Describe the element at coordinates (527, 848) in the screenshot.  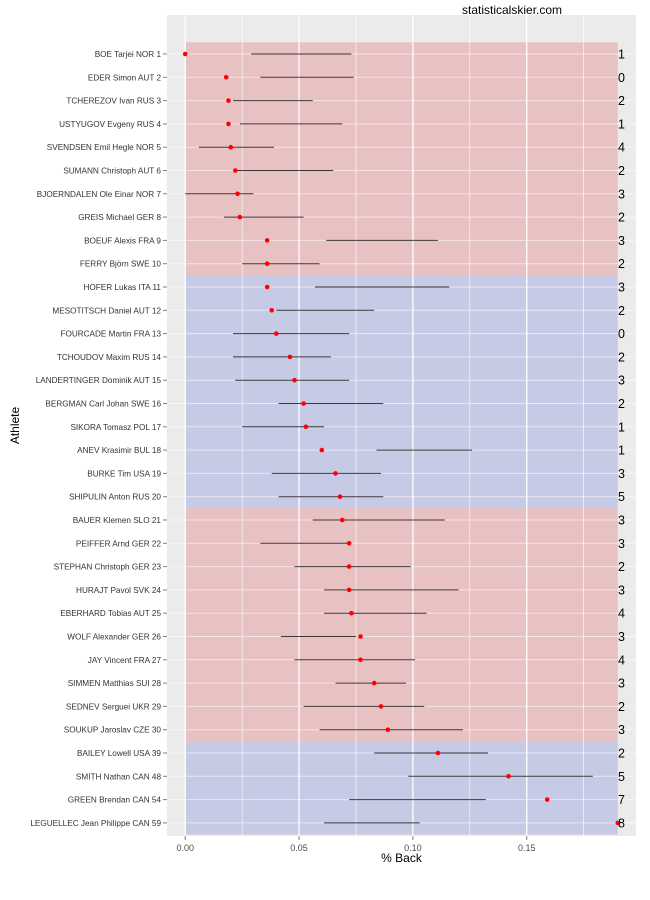
I see `x-tick-label: 0.15` at that location.